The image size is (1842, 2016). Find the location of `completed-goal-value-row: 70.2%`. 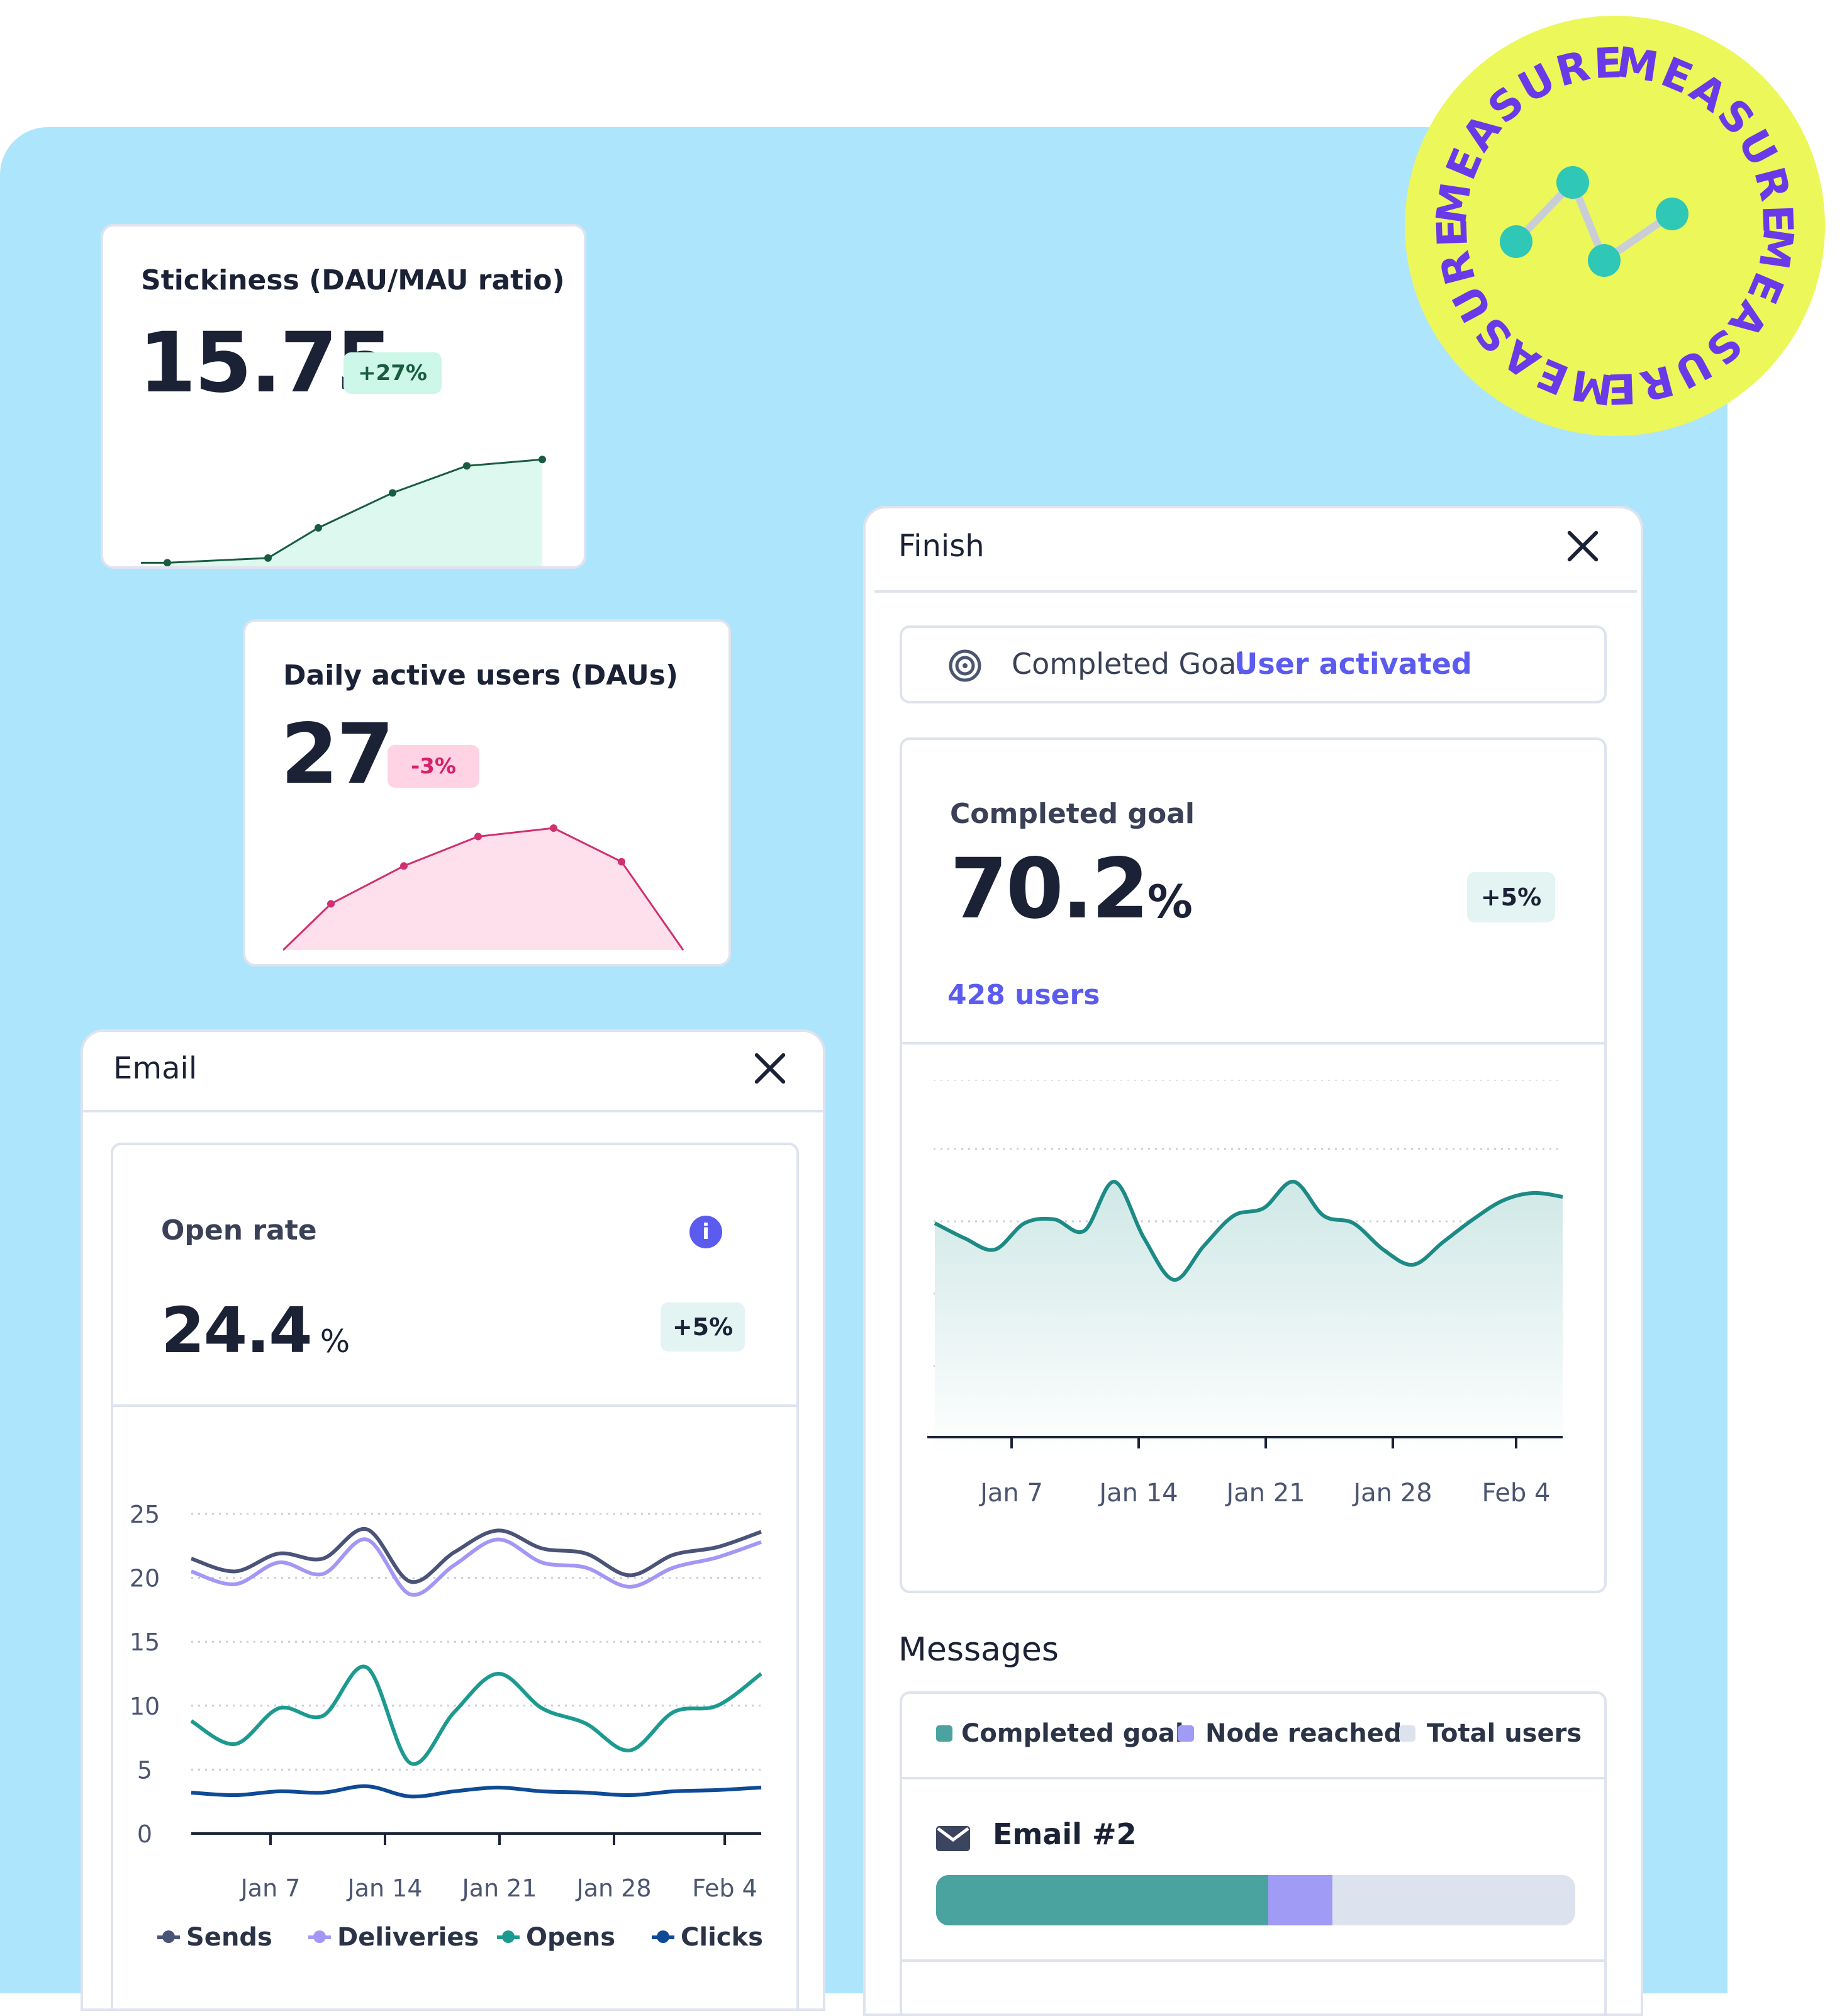

completed-goal-value-row: 70.2% is located at coordinates (1071, 889).